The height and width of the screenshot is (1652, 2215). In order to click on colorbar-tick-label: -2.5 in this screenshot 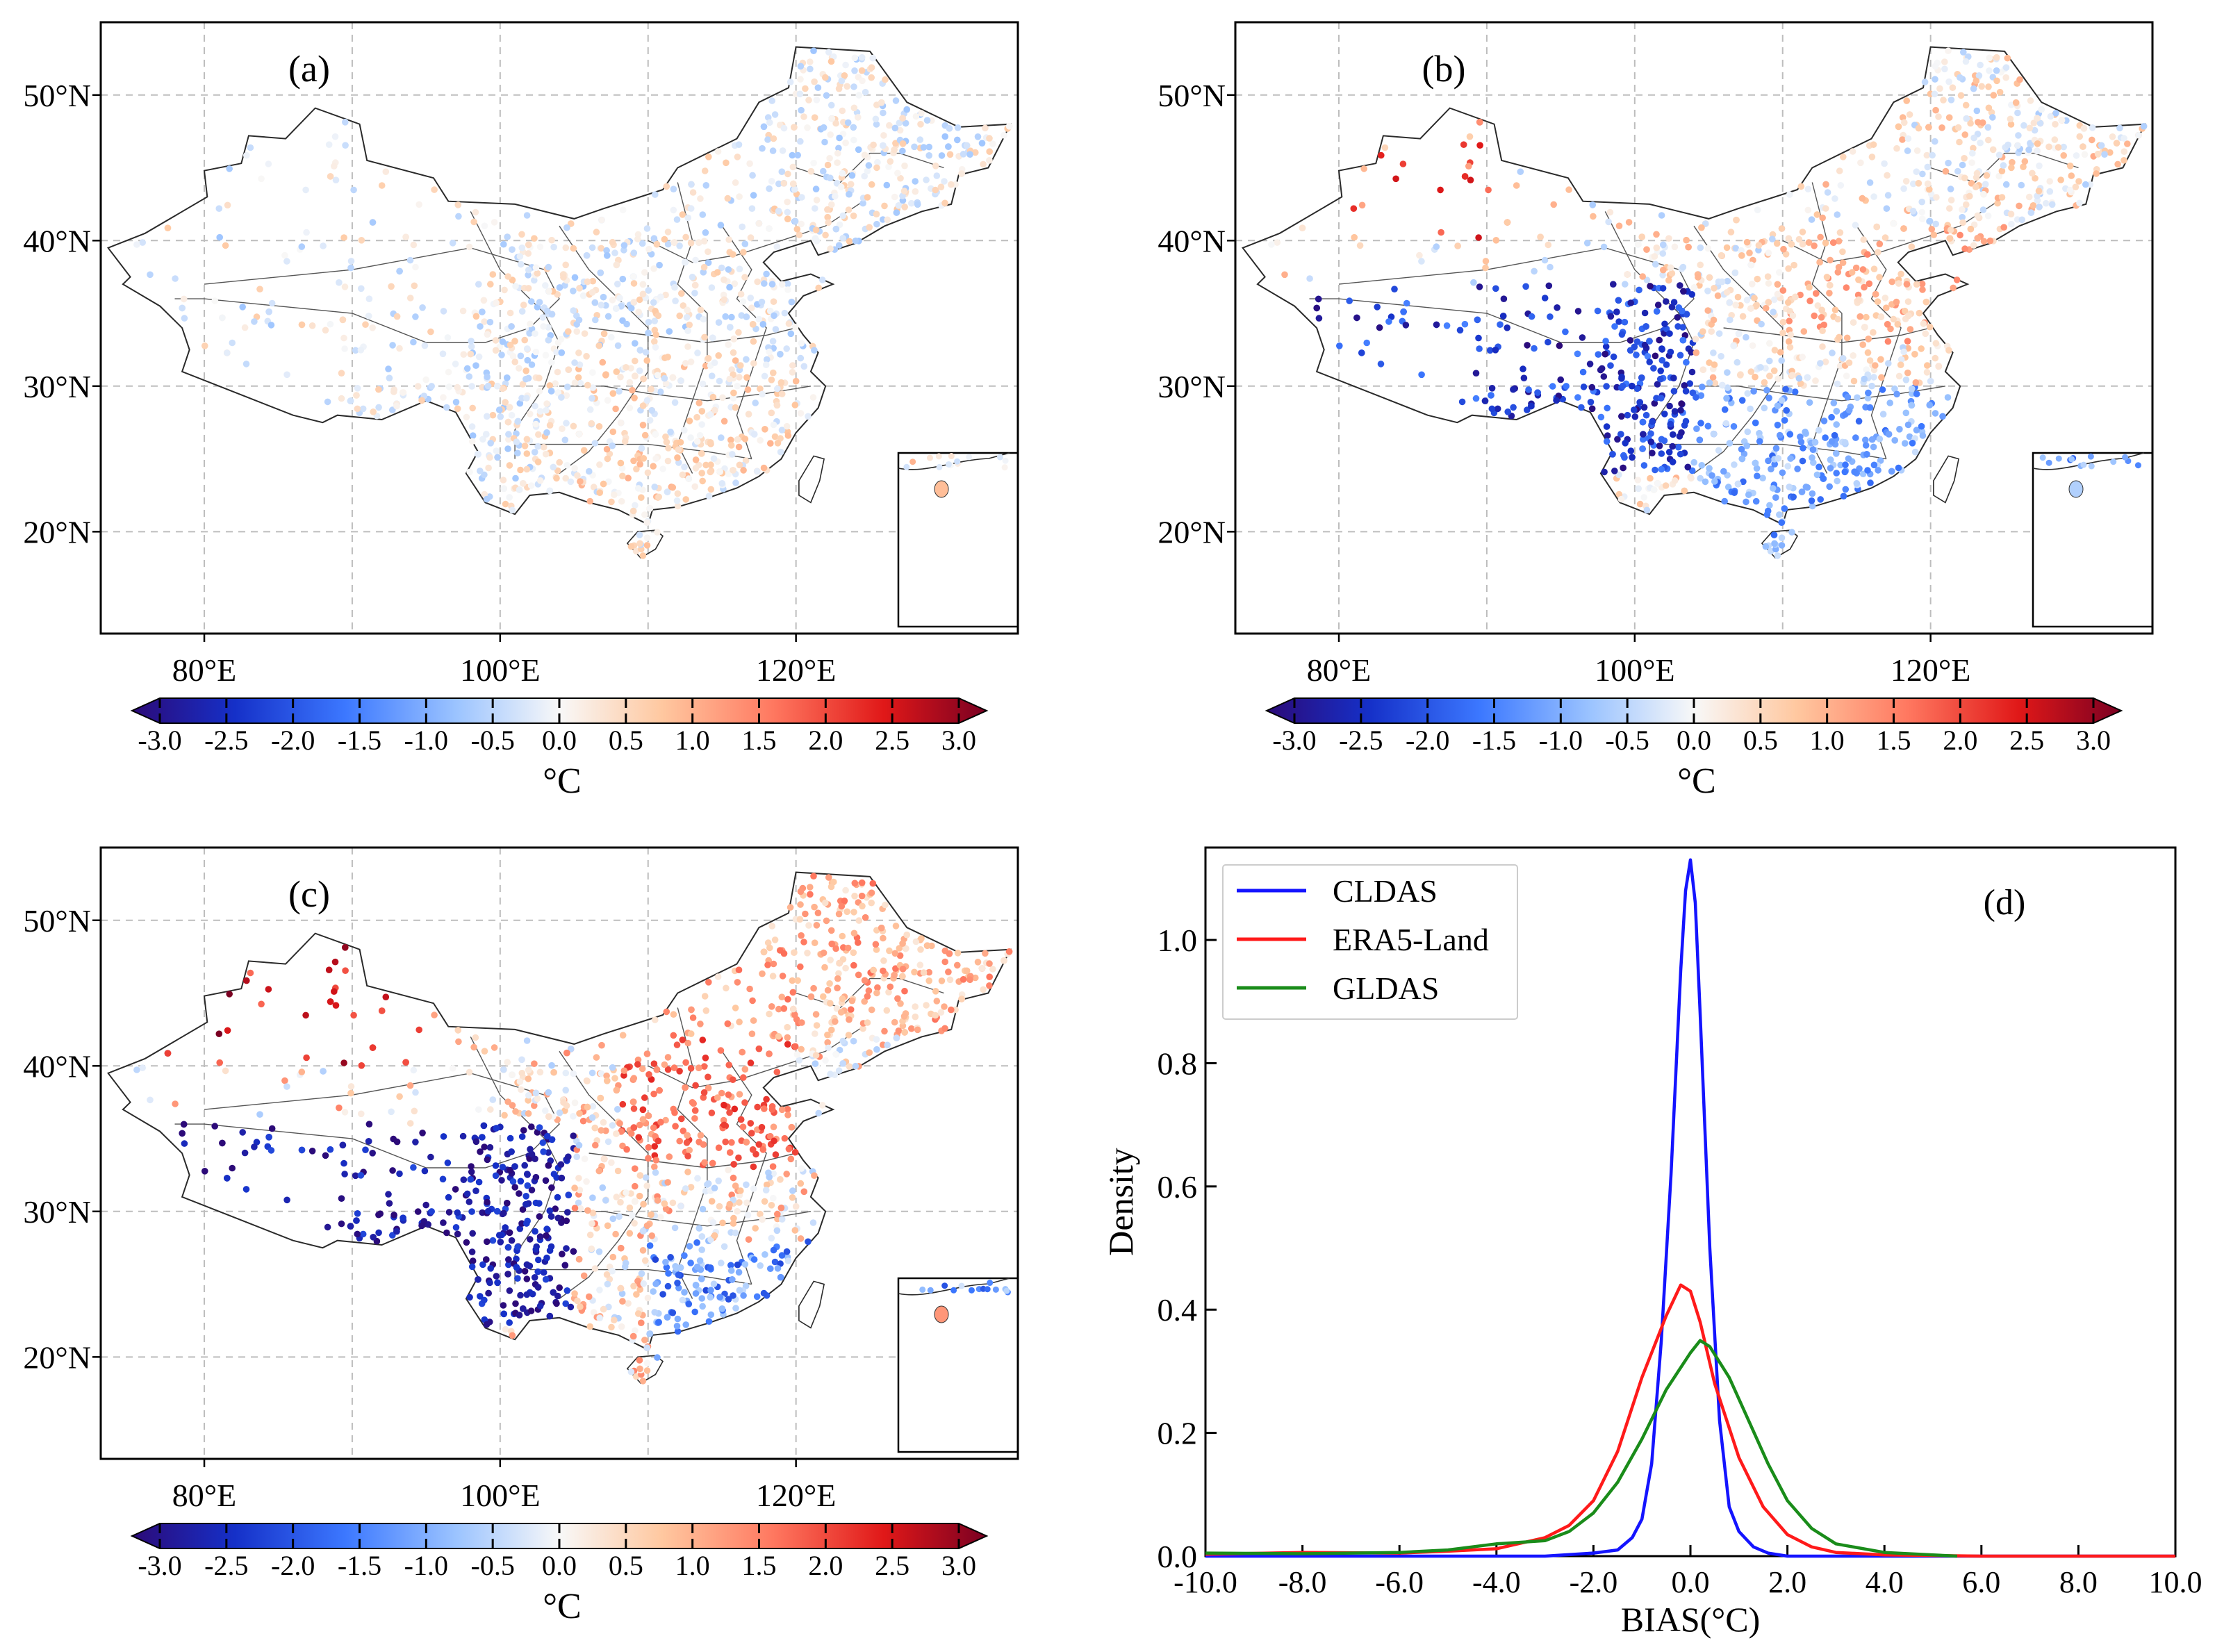, I will do `click(1361, 740)`.